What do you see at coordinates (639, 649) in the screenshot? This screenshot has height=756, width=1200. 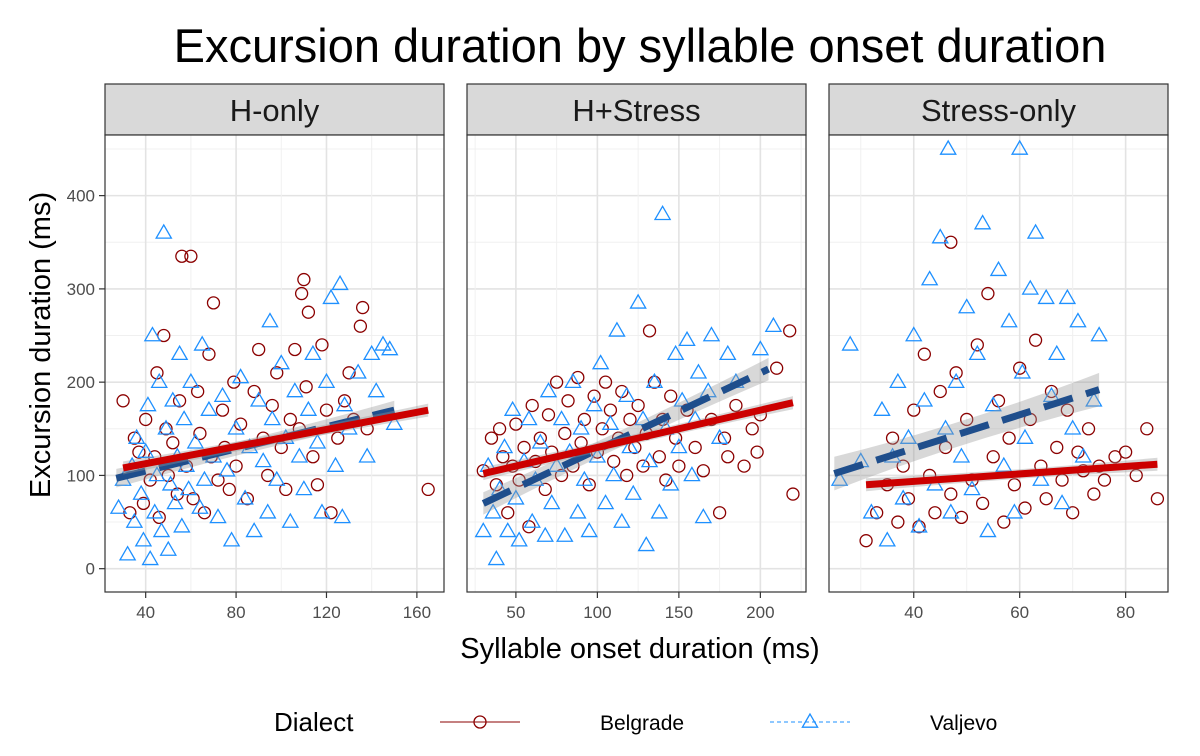 I see `x-axis-title: Syllable onset duration (ms)` at bounding box center [639, 649].